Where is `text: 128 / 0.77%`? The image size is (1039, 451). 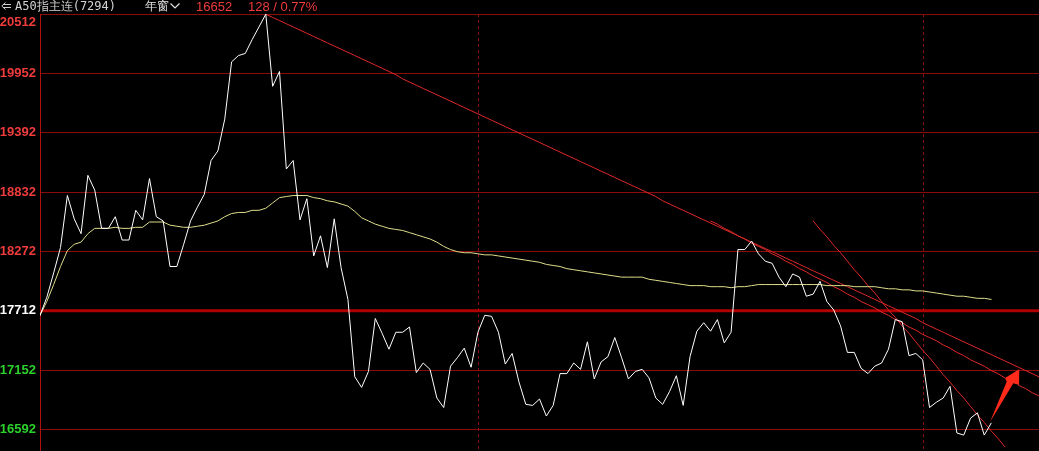
text: 128 / 0.77% is located at coordinates (283, 7).